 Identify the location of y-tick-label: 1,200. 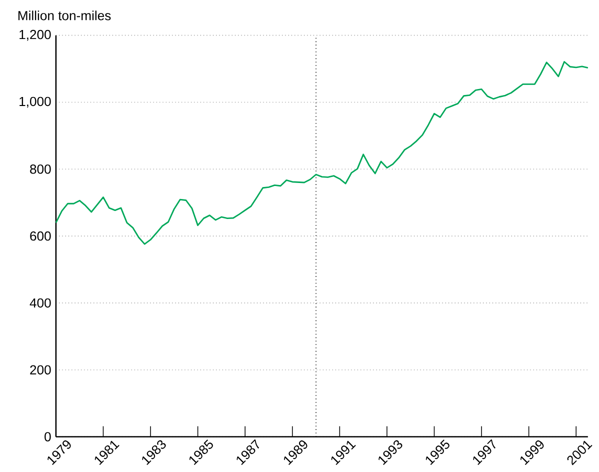
(35, 35).